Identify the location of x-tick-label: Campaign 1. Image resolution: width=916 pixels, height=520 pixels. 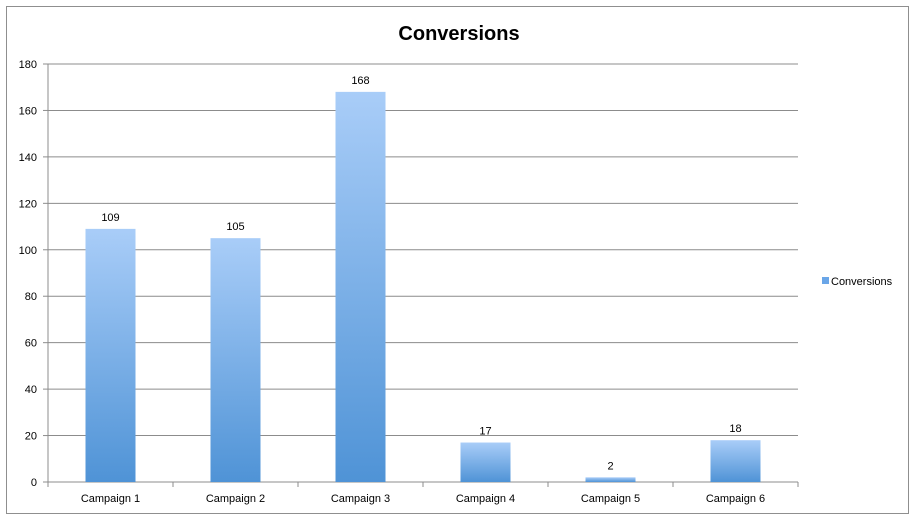
(110, 499).